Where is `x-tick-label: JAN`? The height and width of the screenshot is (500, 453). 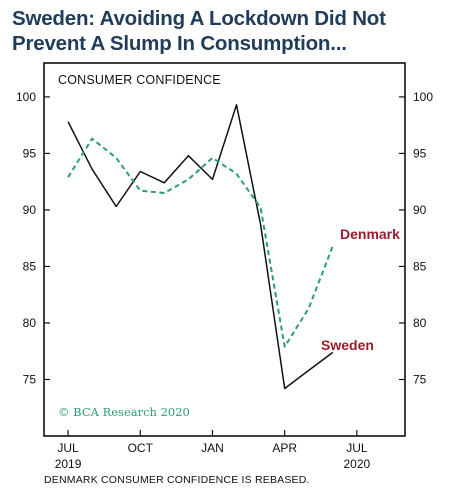 x-tick-label: JAN is located at coordinates (212, 448).